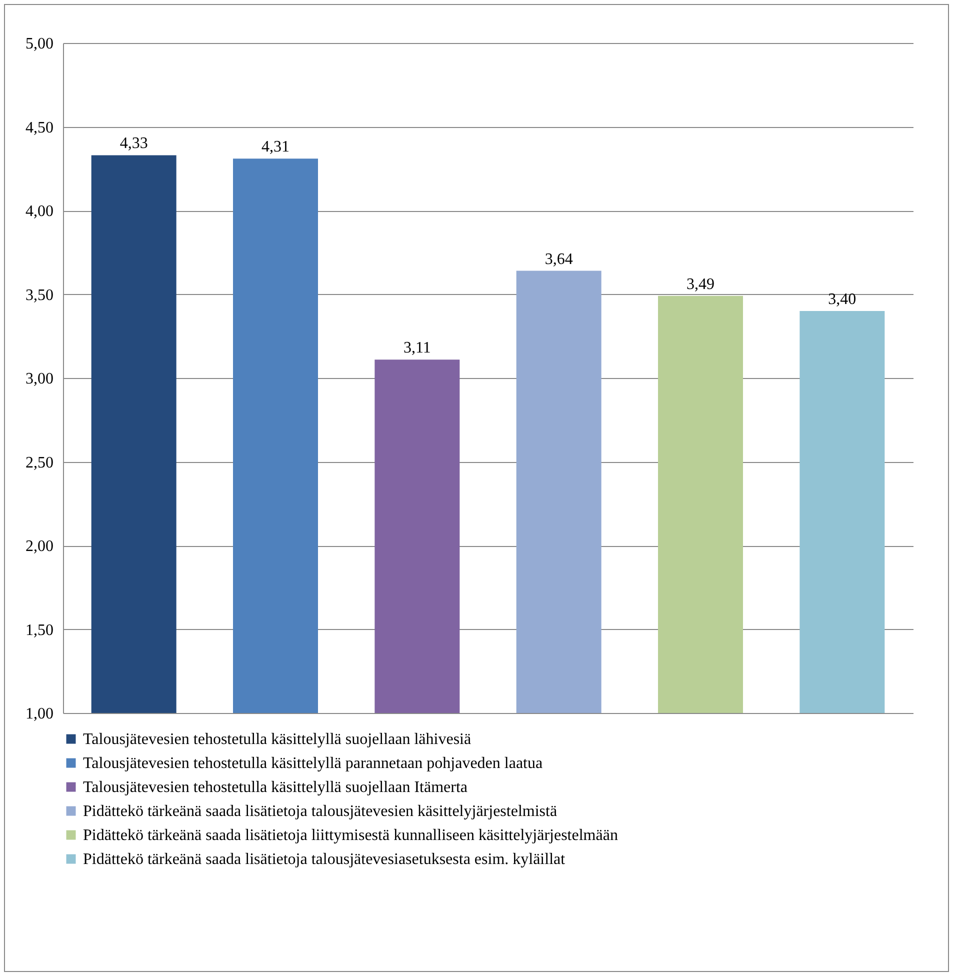 The image size is (955, 978). What do you see at coordinates (275, 787) in the screenshot?
I see `legend-label: Talousjätevesien tehostetulla käsittelyllä suojellaan Itämerta` at bounding box center [275, 787].